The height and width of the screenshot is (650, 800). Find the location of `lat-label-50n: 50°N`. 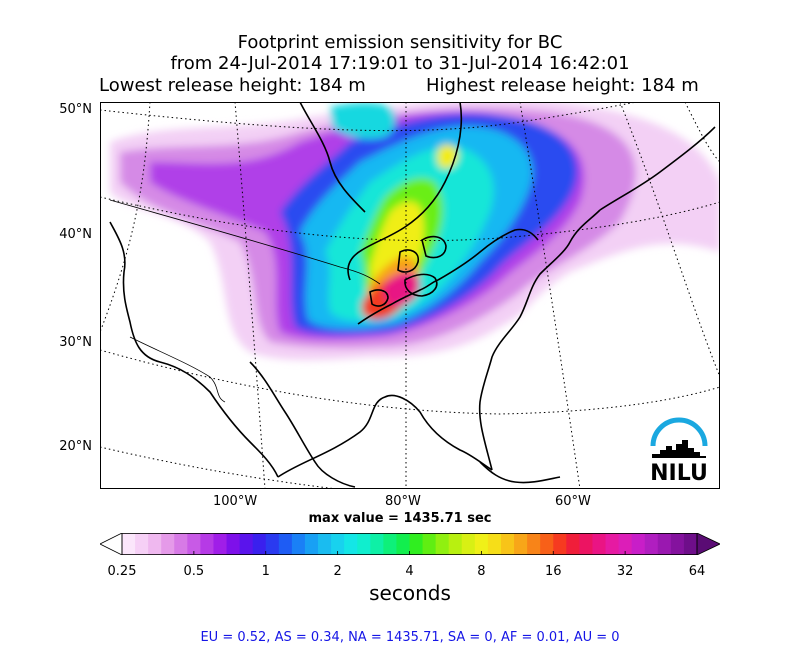

lat-label-50n: 50°N is located at coordinates (75, 109).